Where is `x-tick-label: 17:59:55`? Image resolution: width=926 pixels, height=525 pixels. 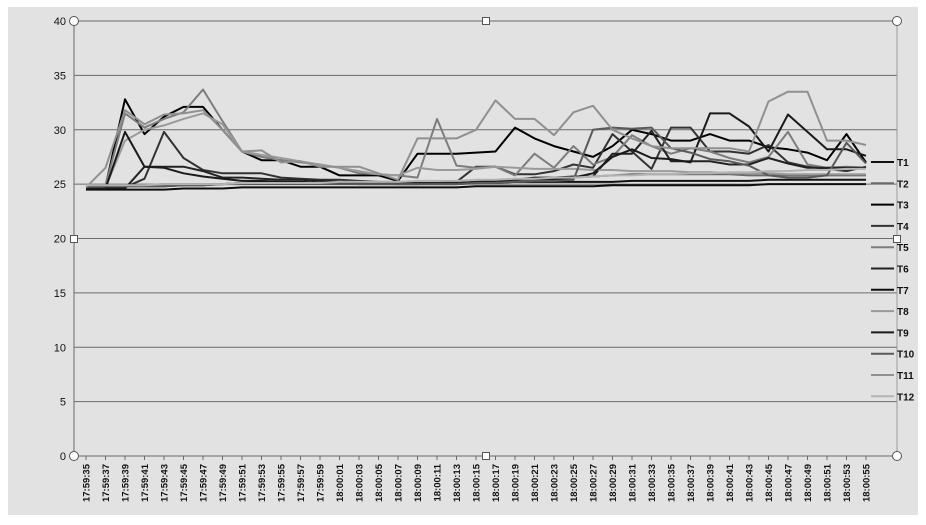 x-tick-label: 17:59:55 is located at coordinates (282, 482).